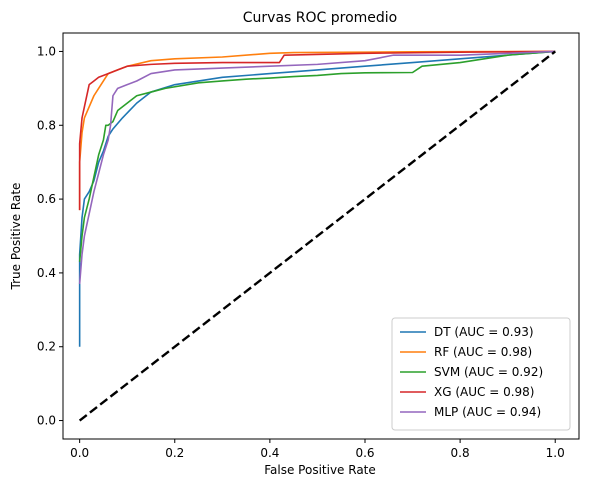  Describe the element at coordinates (484, 392) in the screenshot. I see `legend-label: XG (AUC = 0.98)` at that location.